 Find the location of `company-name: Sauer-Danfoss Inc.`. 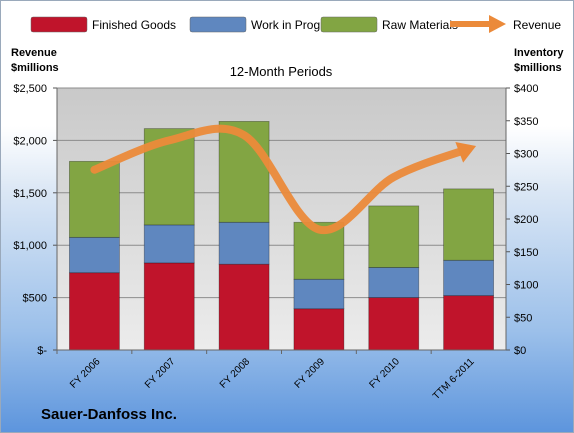

company-name: Sauer-Danfoss Inc. is located at coordinates (109, 414).